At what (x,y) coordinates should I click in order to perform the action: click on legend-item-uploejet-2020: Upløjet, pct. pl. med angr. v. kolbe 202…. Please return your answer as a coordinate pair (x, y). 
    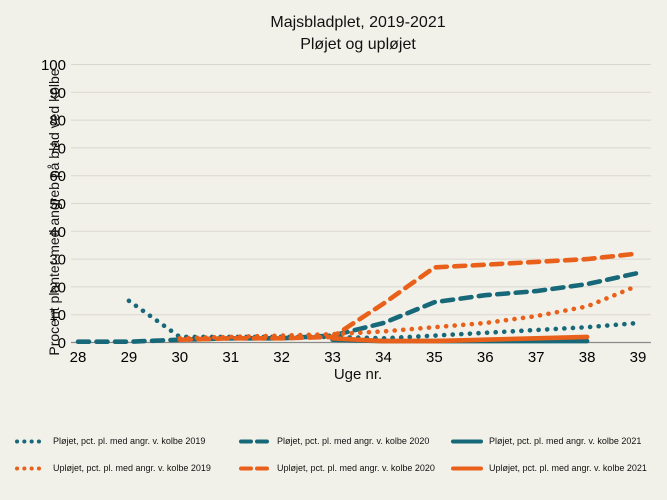
    Looking at the image, I should click on (344, 468).